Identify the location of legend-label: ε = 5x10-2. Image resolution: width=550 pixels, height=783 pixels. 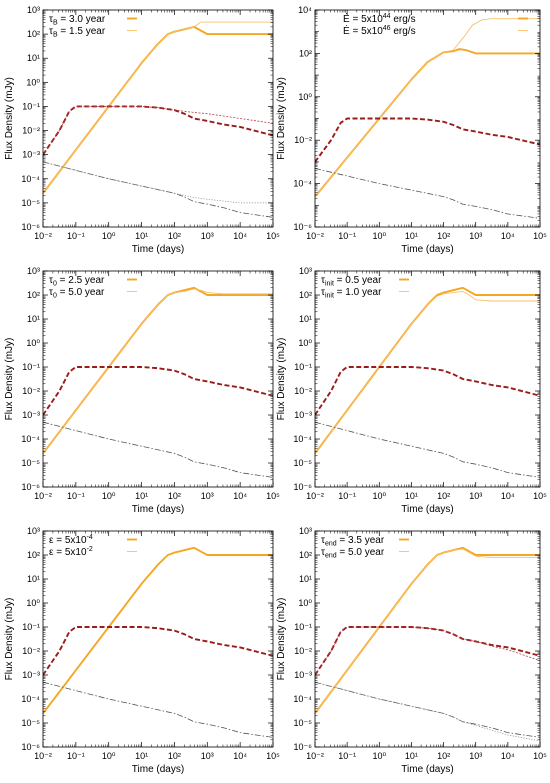
(71, 552).